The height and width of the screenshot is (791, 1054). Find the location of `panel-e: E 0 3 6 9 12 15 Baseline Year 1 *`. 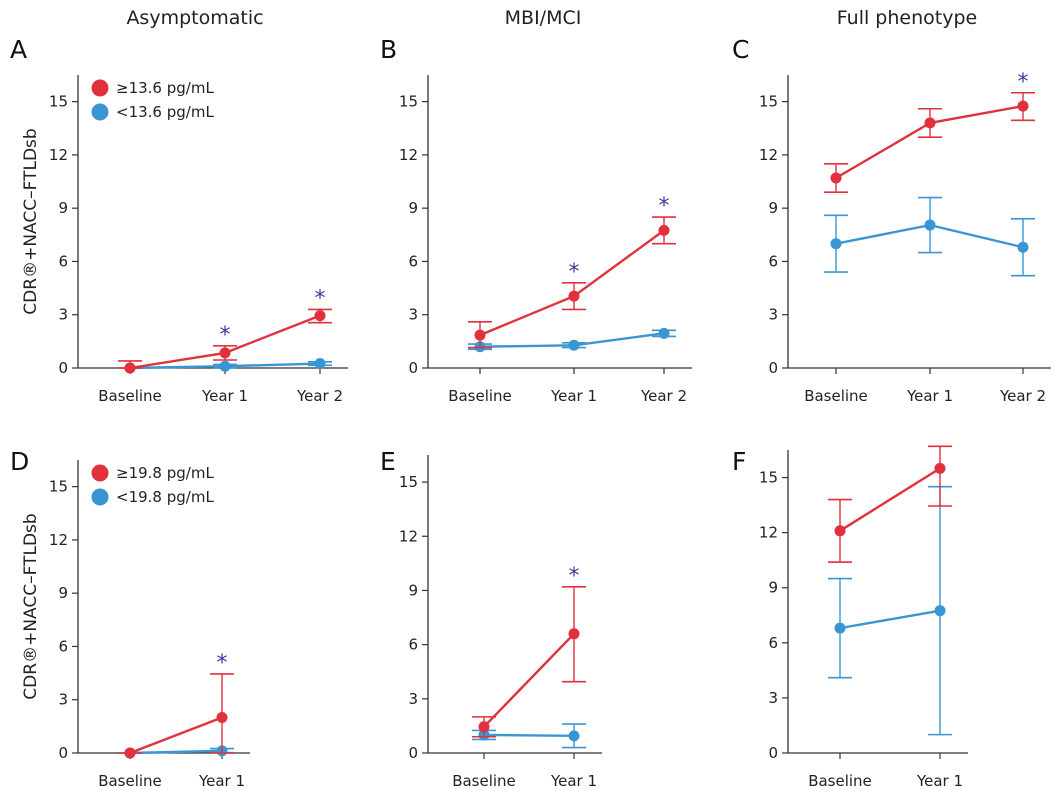

panel-e: E 0 3 6 9 12 15 Baseline Year 1 * is located at coordinates (491, 618).